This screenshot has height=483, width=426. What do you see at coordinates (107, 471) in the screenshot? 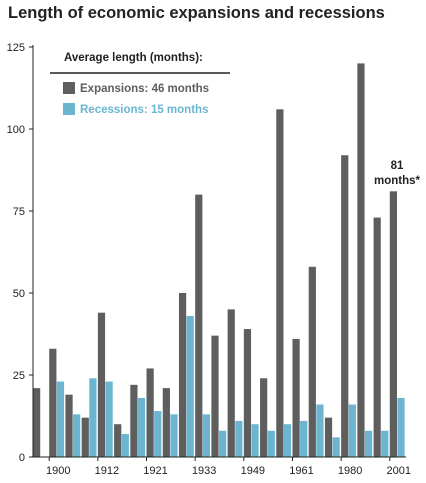
I see `x-tick-label: 1912` at bounding box center [107, 471].